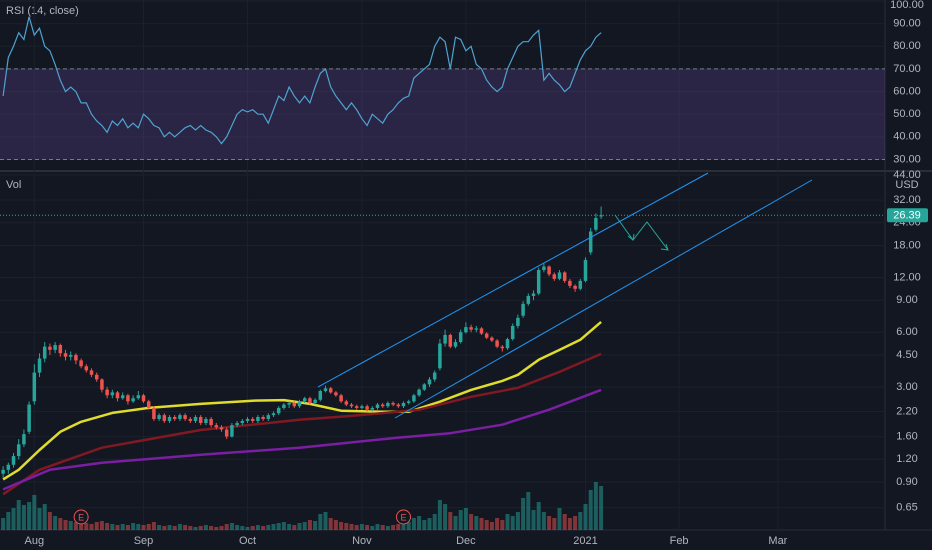 The height and width of the screenshot is (550, 932). Describe the element at coordinates (907, 215) in the screenshot. I see `last-price-box` at that location.